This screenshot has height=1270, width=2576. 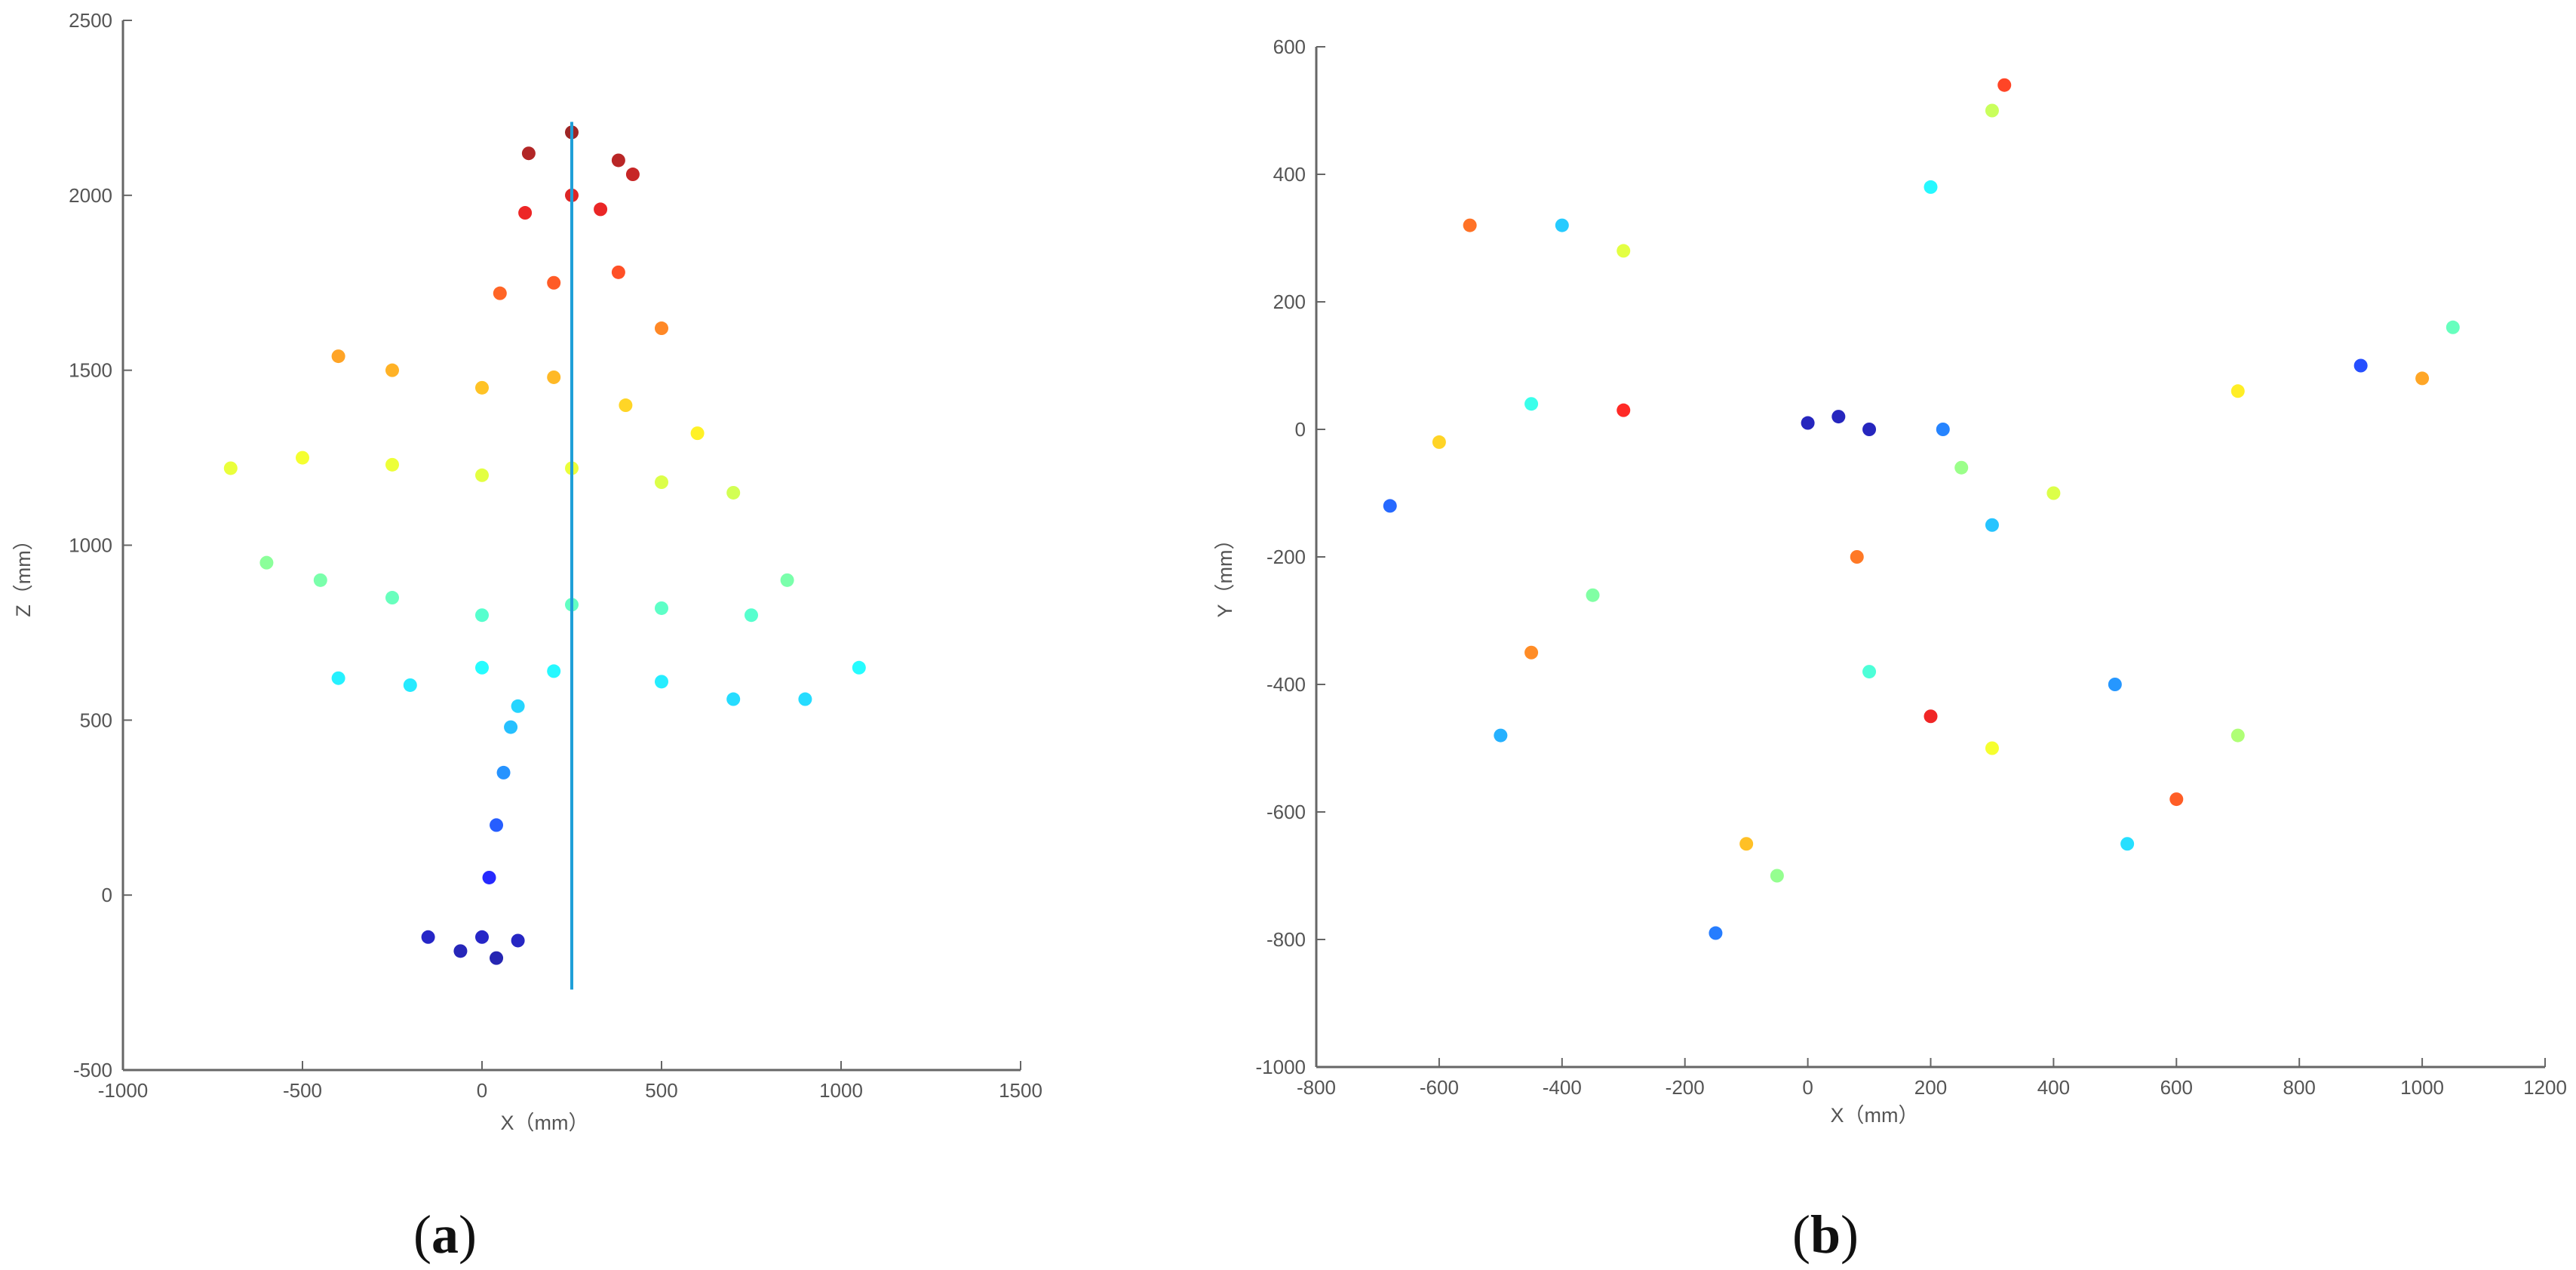 What do you see at coordinates (1563, 1087) in the screenshot?
I see `chart-b-x-tick-label: -400` at bounding box center [1563, 1087].